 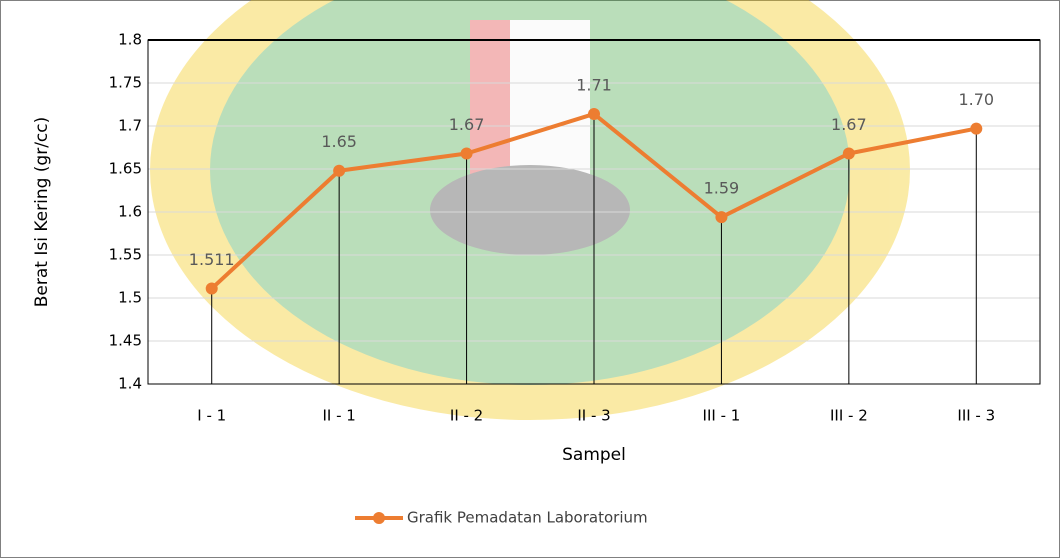 I want to click on x-tick-label: III - 2, so click(x=849, y=416).